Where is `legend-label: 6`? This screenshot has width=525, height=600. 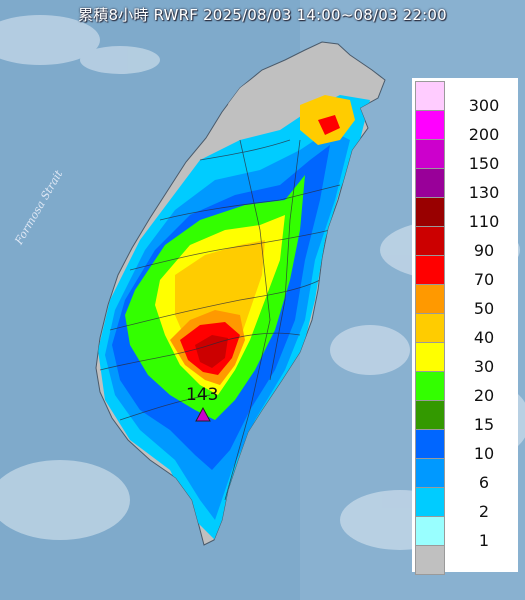
legend-label: 6 is located at coordinates (484, 482).